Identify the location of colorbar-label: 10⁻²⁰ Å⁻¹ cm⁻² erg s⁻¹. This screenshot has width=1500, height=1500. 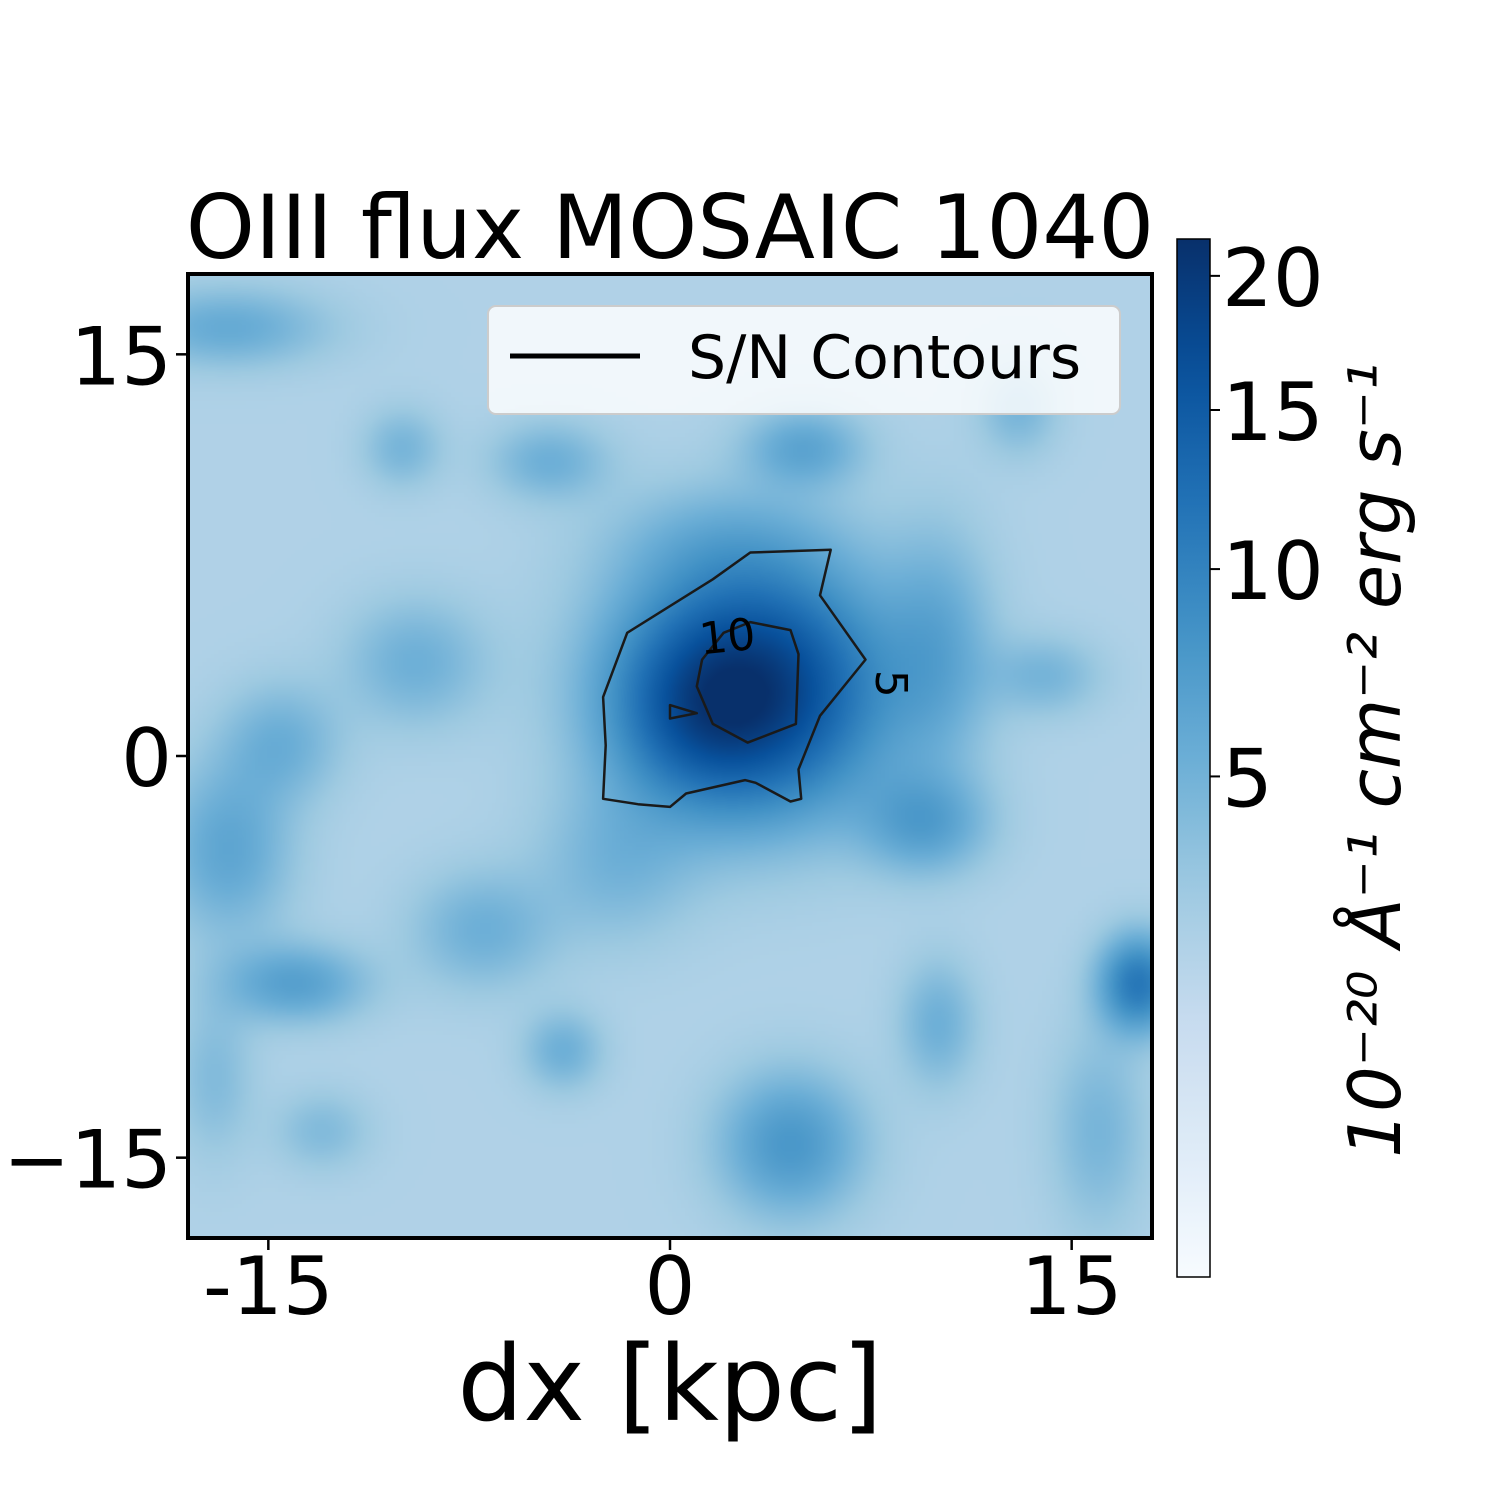
(1375, 760).